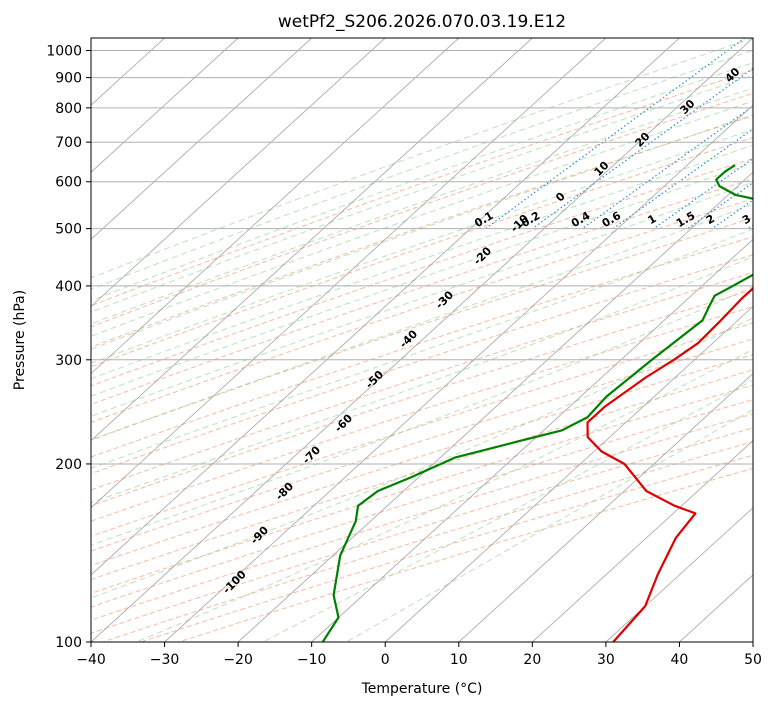 The height and width of the screenshot is (708, 775). Describe the element at coordinates (385, 660) in the screenshot. I see `x-tick-label: 0` at that location.